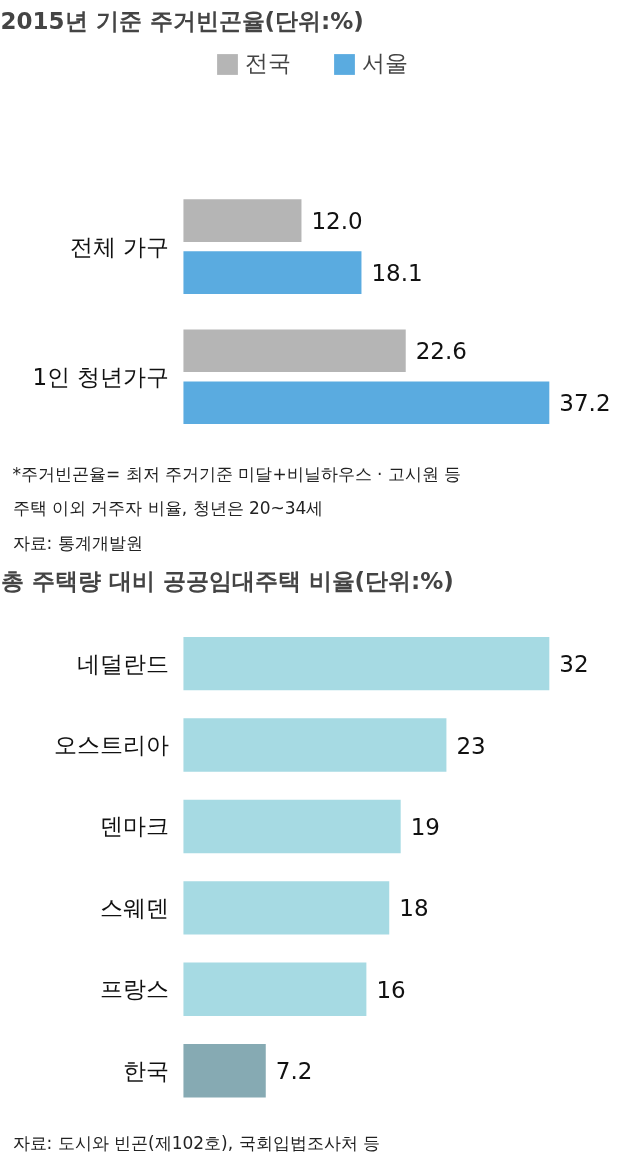 This screenshot has width=622, height=1164. What do you see at coordinates (441, 351) in the screenshot?
I see `data-label: 22.6` at bounding box center [441, 351].